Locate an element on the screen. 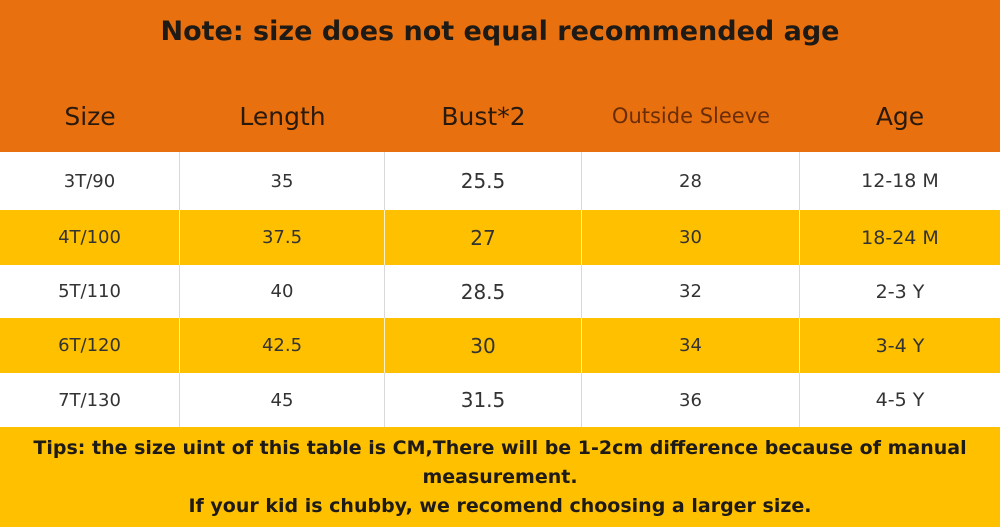 The width and height of the screenshot is (1000, 527). table-cell: 34 is located at coordinates (691, 345).